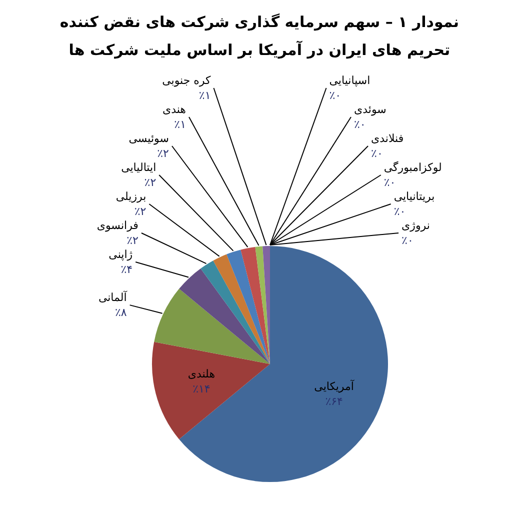 The image size is (519, 516). I want to click on slice-label: کره جنوبی, so click(187, 80).